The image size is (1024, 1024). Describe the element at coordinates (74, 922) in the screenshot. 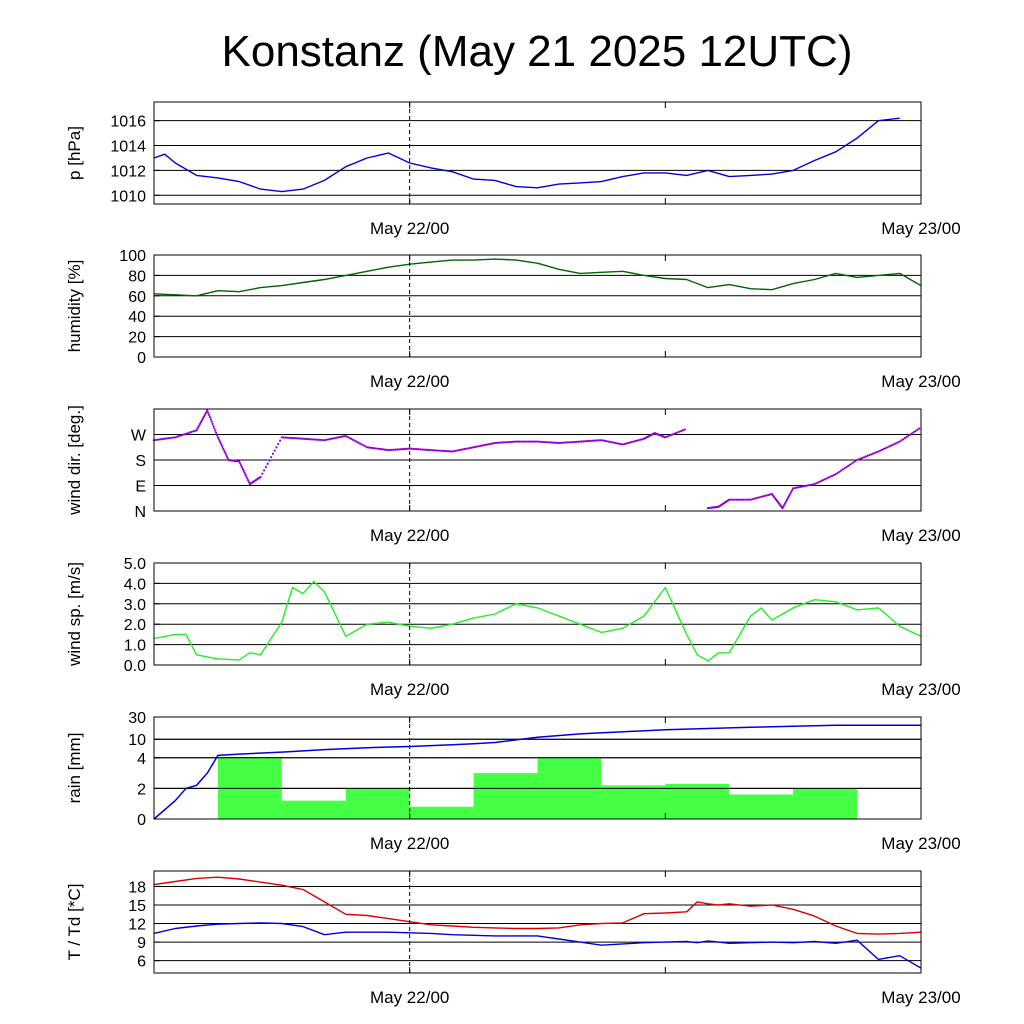

I see `y-axis-label: T / Td [*C]` at that location.